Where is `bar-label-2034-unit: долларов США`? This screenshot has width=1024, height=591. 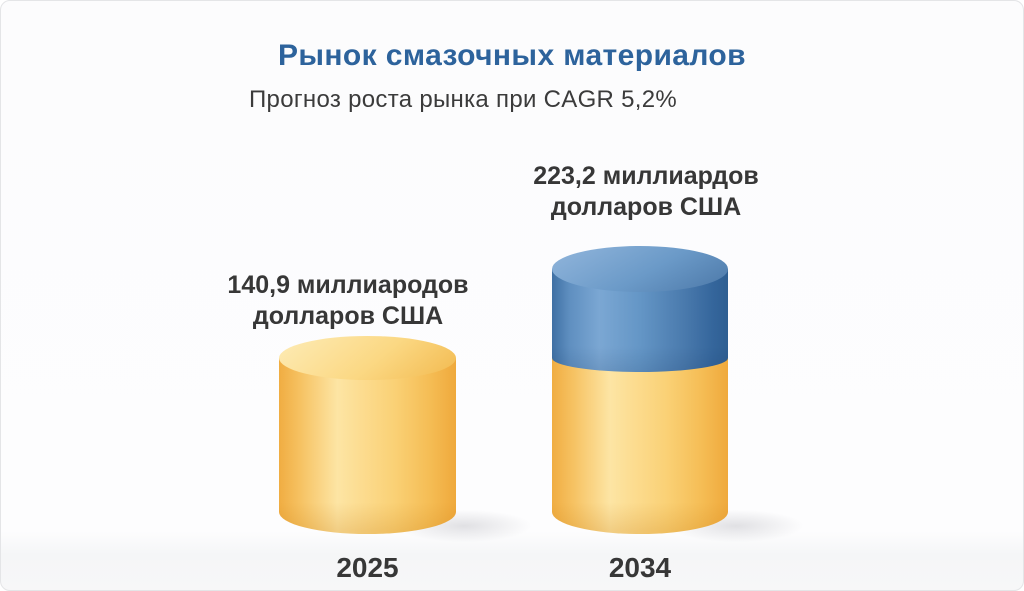 bar-label-2034-unit: долларов США is located at coordinates (646, 207).